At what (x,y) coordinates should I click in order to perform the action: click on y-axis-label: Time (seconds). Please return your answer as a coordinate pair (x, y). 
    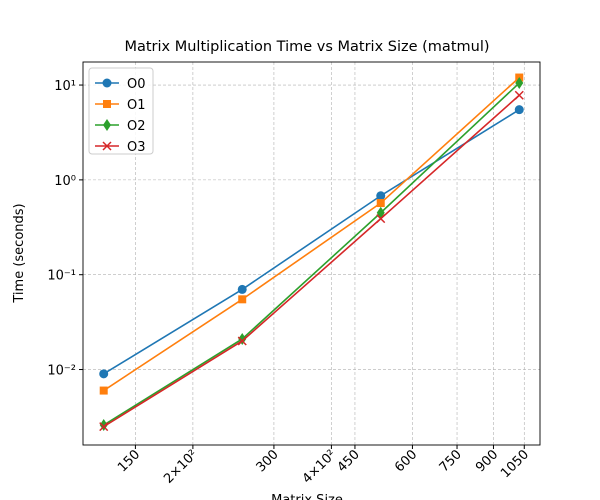
    Looking at the image, I should click on (19, 253).